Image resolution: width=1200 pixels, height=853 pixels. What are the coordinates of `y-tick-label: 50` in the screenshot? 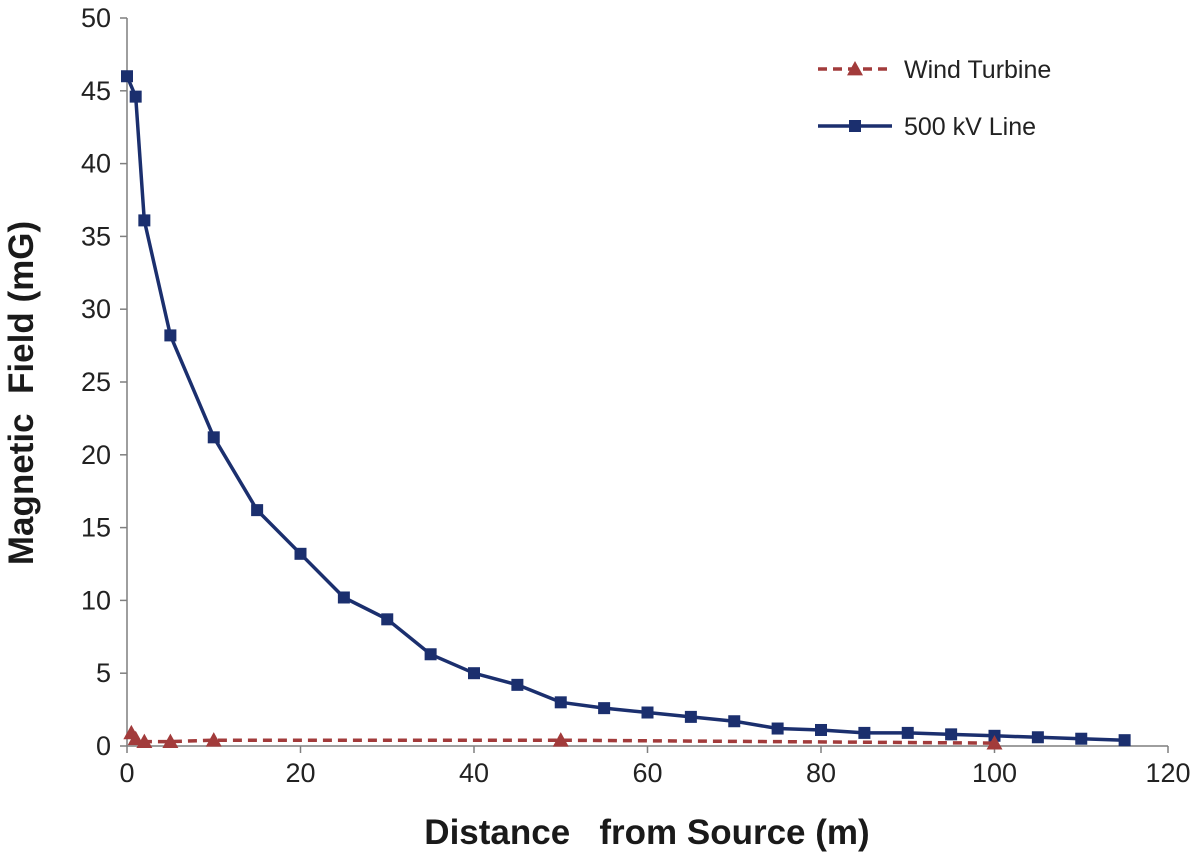 It's located at (96, 18).